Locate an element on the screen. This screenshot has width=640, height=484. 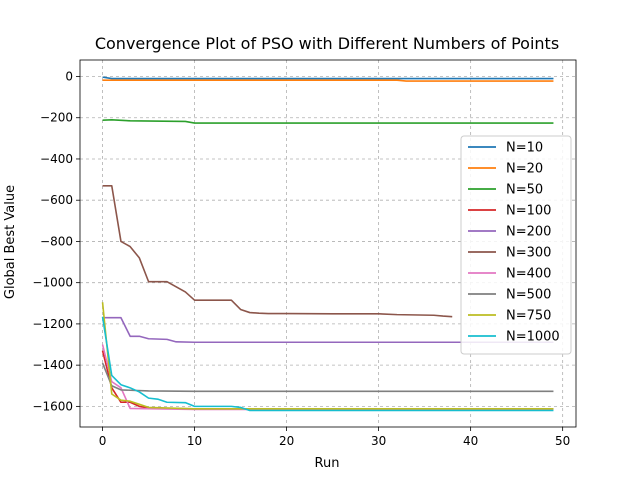
x-tick-label: 0 is located at coordinates (103, 441).